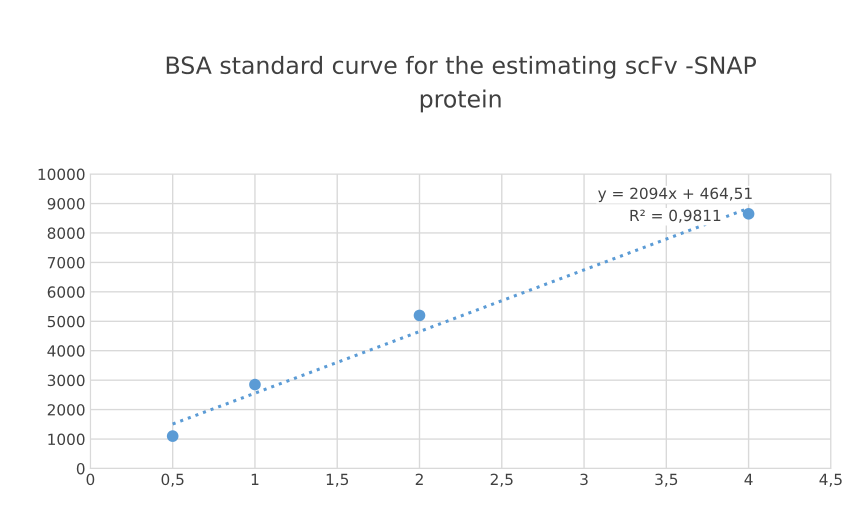 Image resolution: width=861 pixels, height=512 pixels. I want to click on y-tick-label: 6000, so click(66, 292).